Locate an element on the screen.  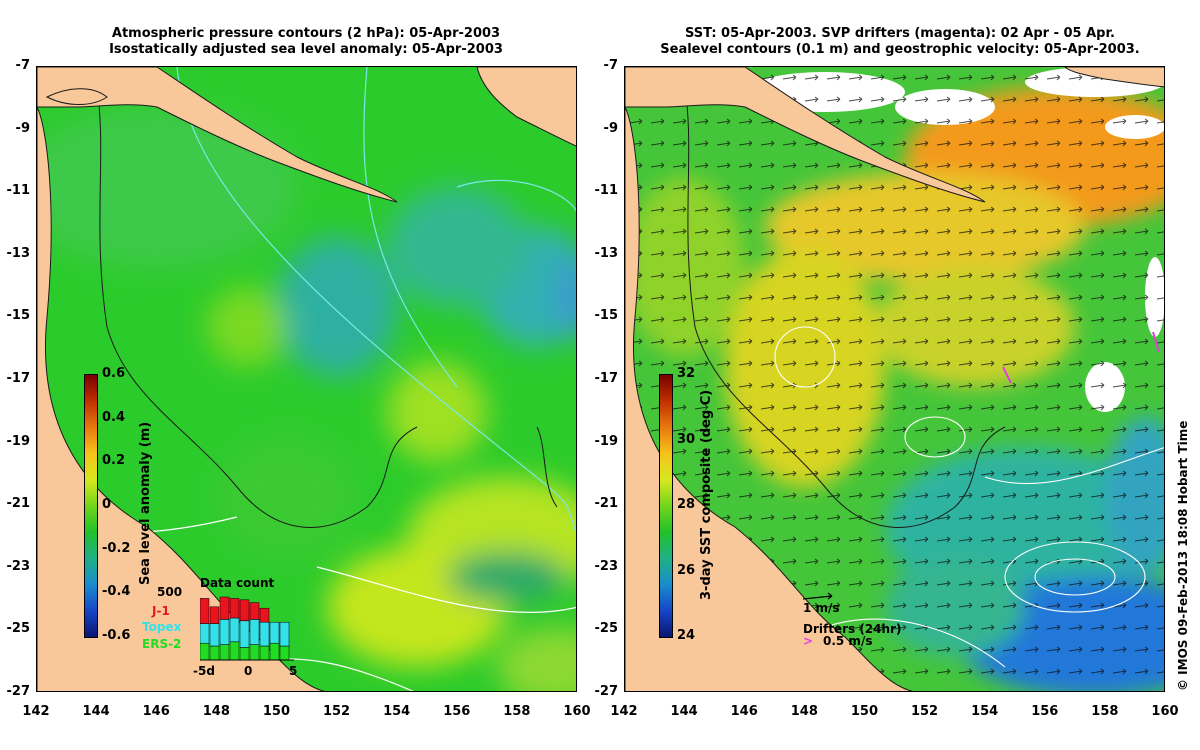
colorbar-tick-label: -0.2 is located at coordinates (116, 548).